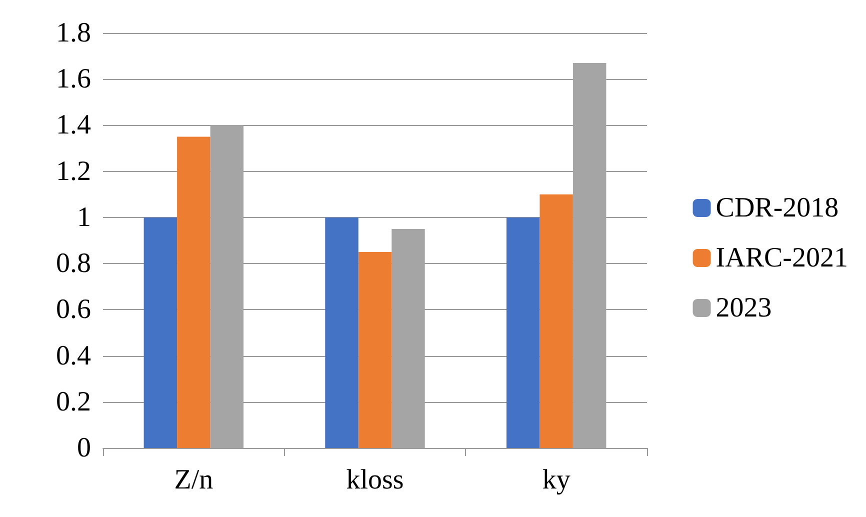 The width and height of the screenshot is (866, 517). I want to click on y-tick-label: 1.6, so click(73, 79).